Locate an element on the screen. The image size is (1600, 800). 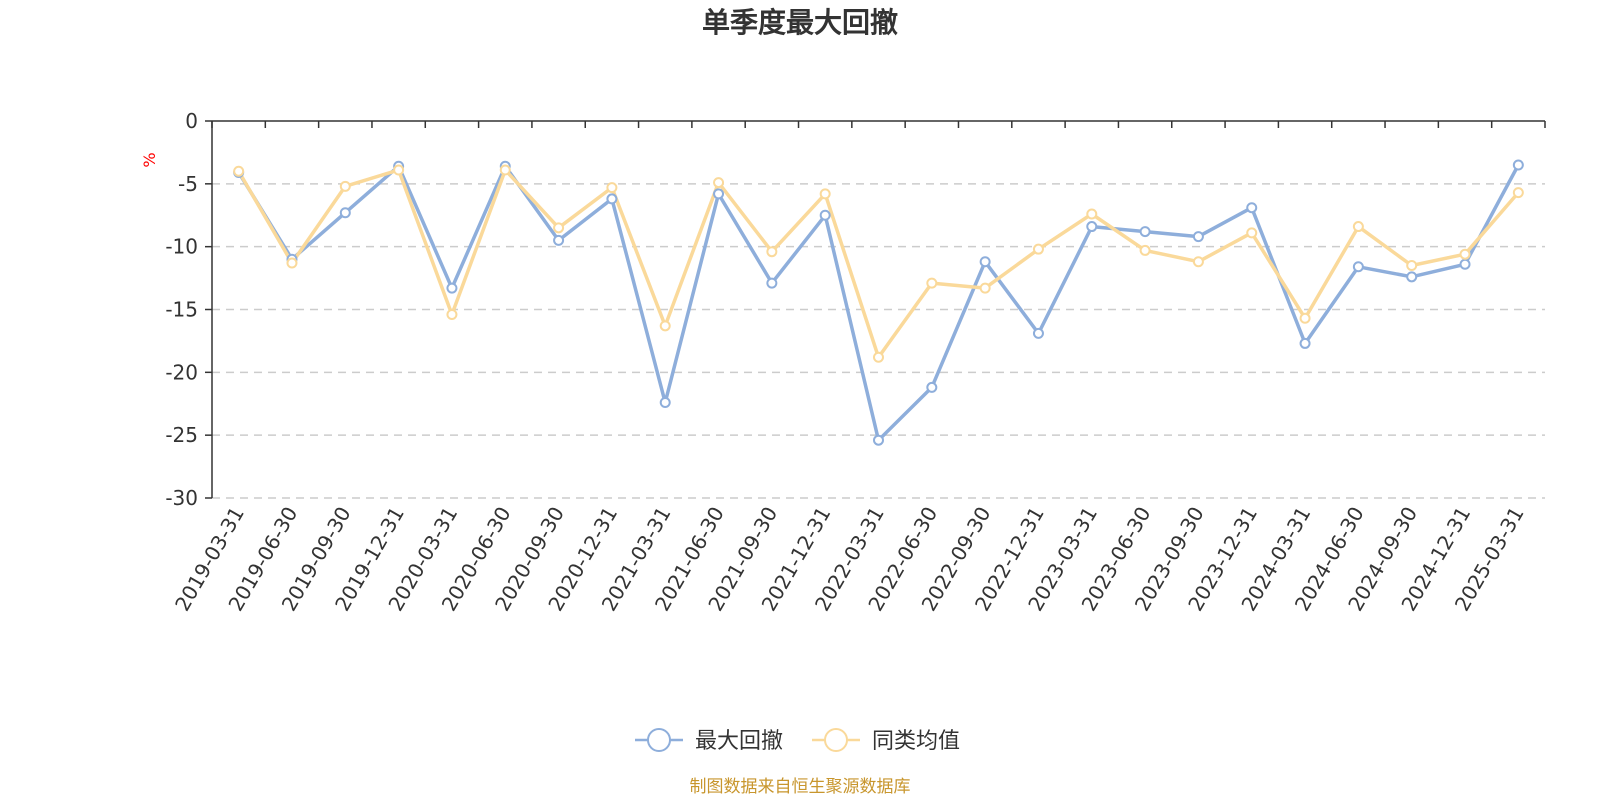
data-source-note: 制图数据来自恒生聚源数据库 is located at coordinates (800, 787).